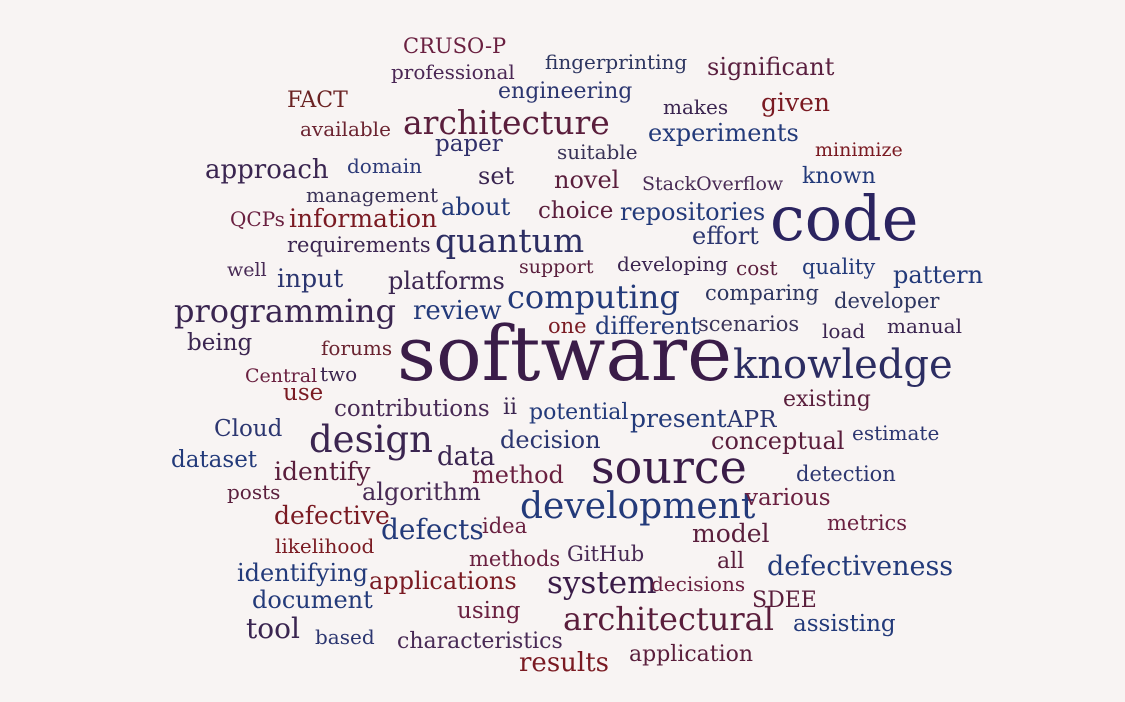  What do you see at coordinates (412, 409) in the screenshot?
I see `word-contributions: contributions` at bounding box center [412, 409].